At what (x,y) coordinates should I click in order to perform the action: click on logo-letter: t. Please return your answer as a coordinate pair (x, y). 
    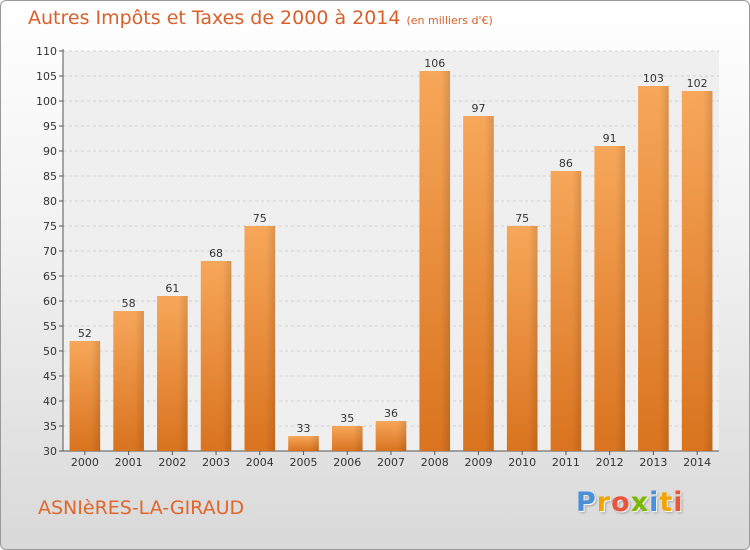
    Looking at the image, I should click on (666, 502).